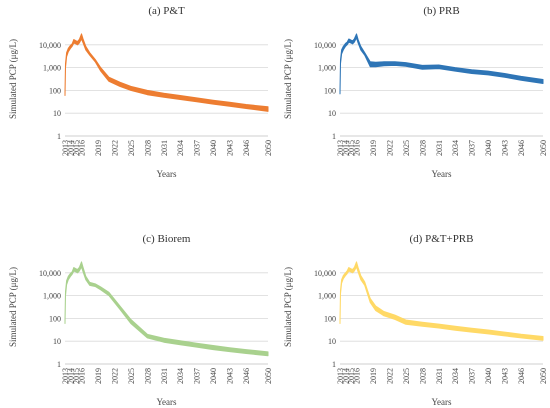 The image size is (550, 408). I want to click on panel-title: (b) PRB, so click(441, 11).